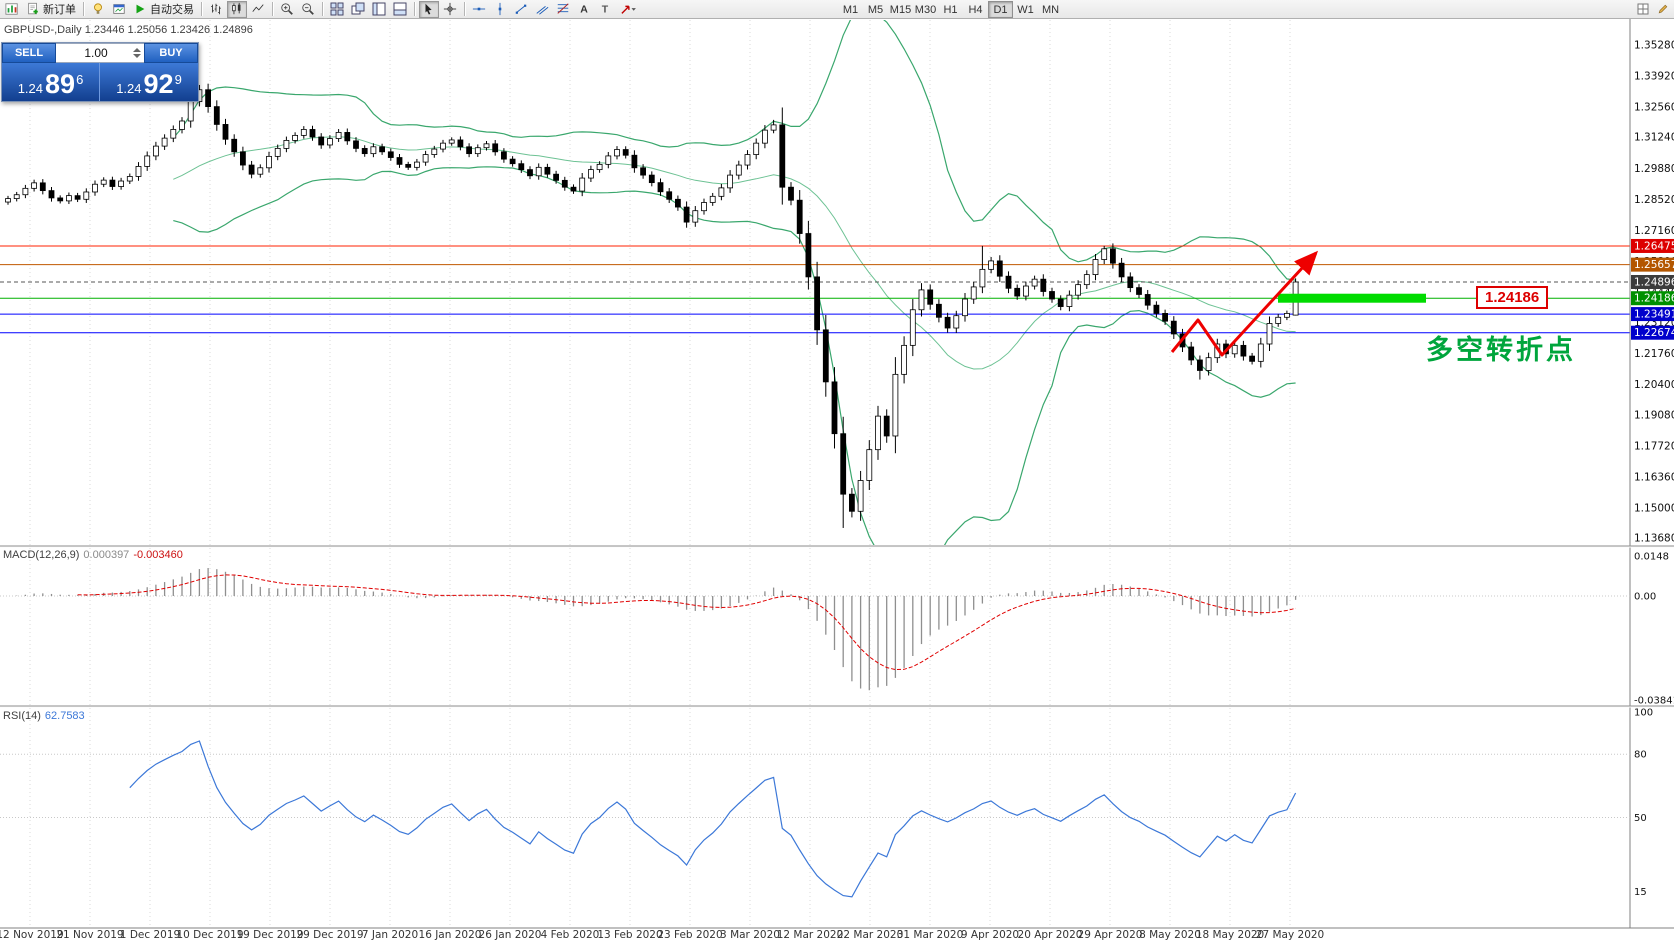  Describe the element at coordinates (60, 84) in the screenshot. I see `sell-price-big: 89` at that location.